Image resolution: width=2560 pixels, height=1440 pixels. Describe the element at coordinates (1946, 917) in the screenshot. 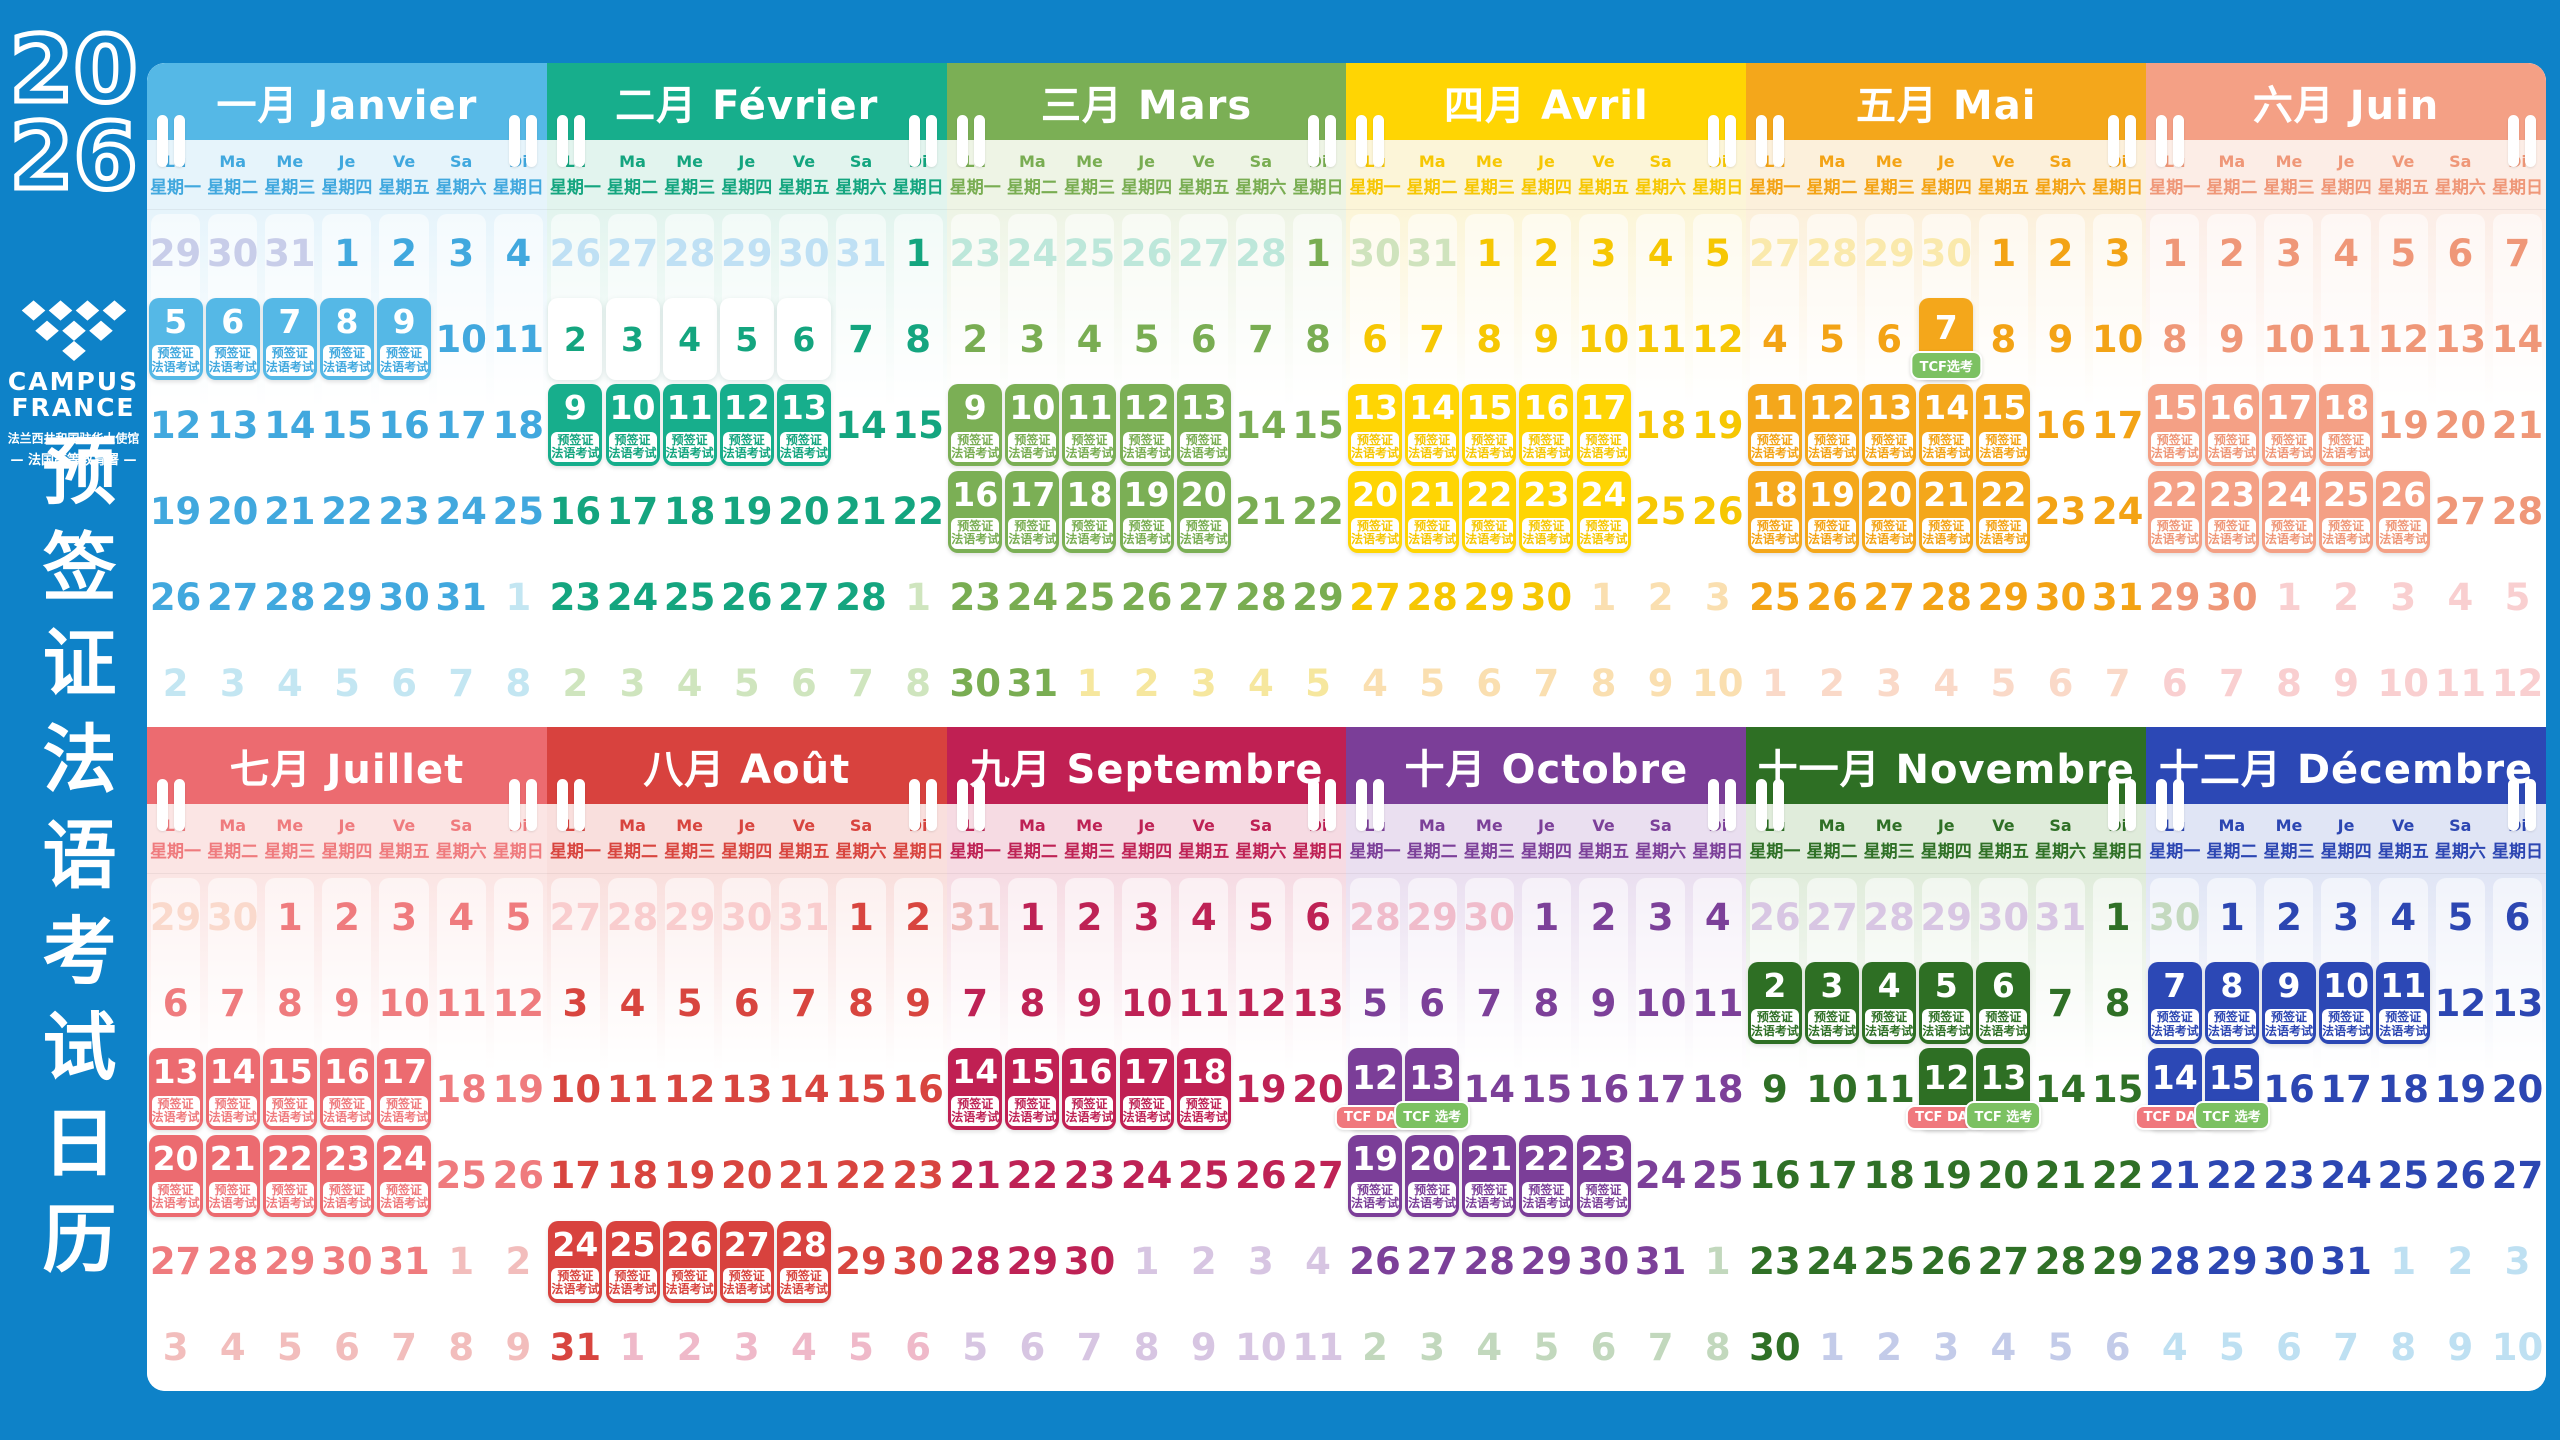

I see `week-row: 26 27 28 29 30 31 1` at that location.